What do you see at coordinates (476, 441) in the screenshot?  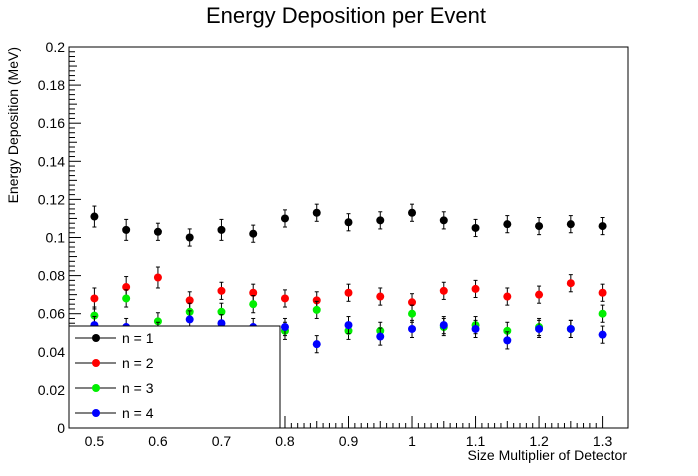 I see `x-tick-label: 1.1` at bounding box center [476, 441].